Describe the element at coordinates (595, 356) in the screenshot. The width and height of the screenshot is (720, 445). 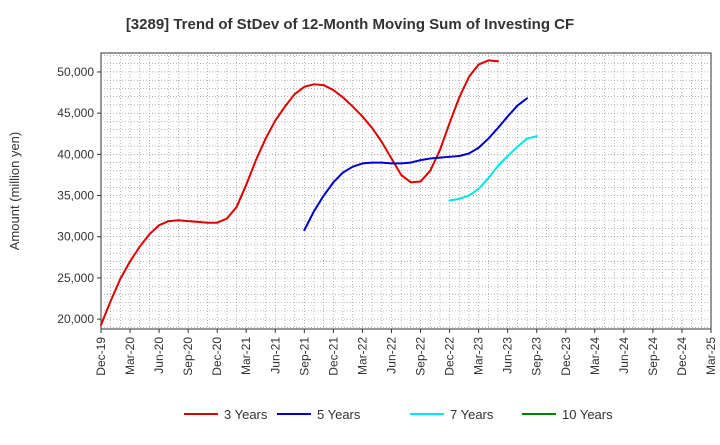
I see `x-tick-label: Mar-24` at that location.